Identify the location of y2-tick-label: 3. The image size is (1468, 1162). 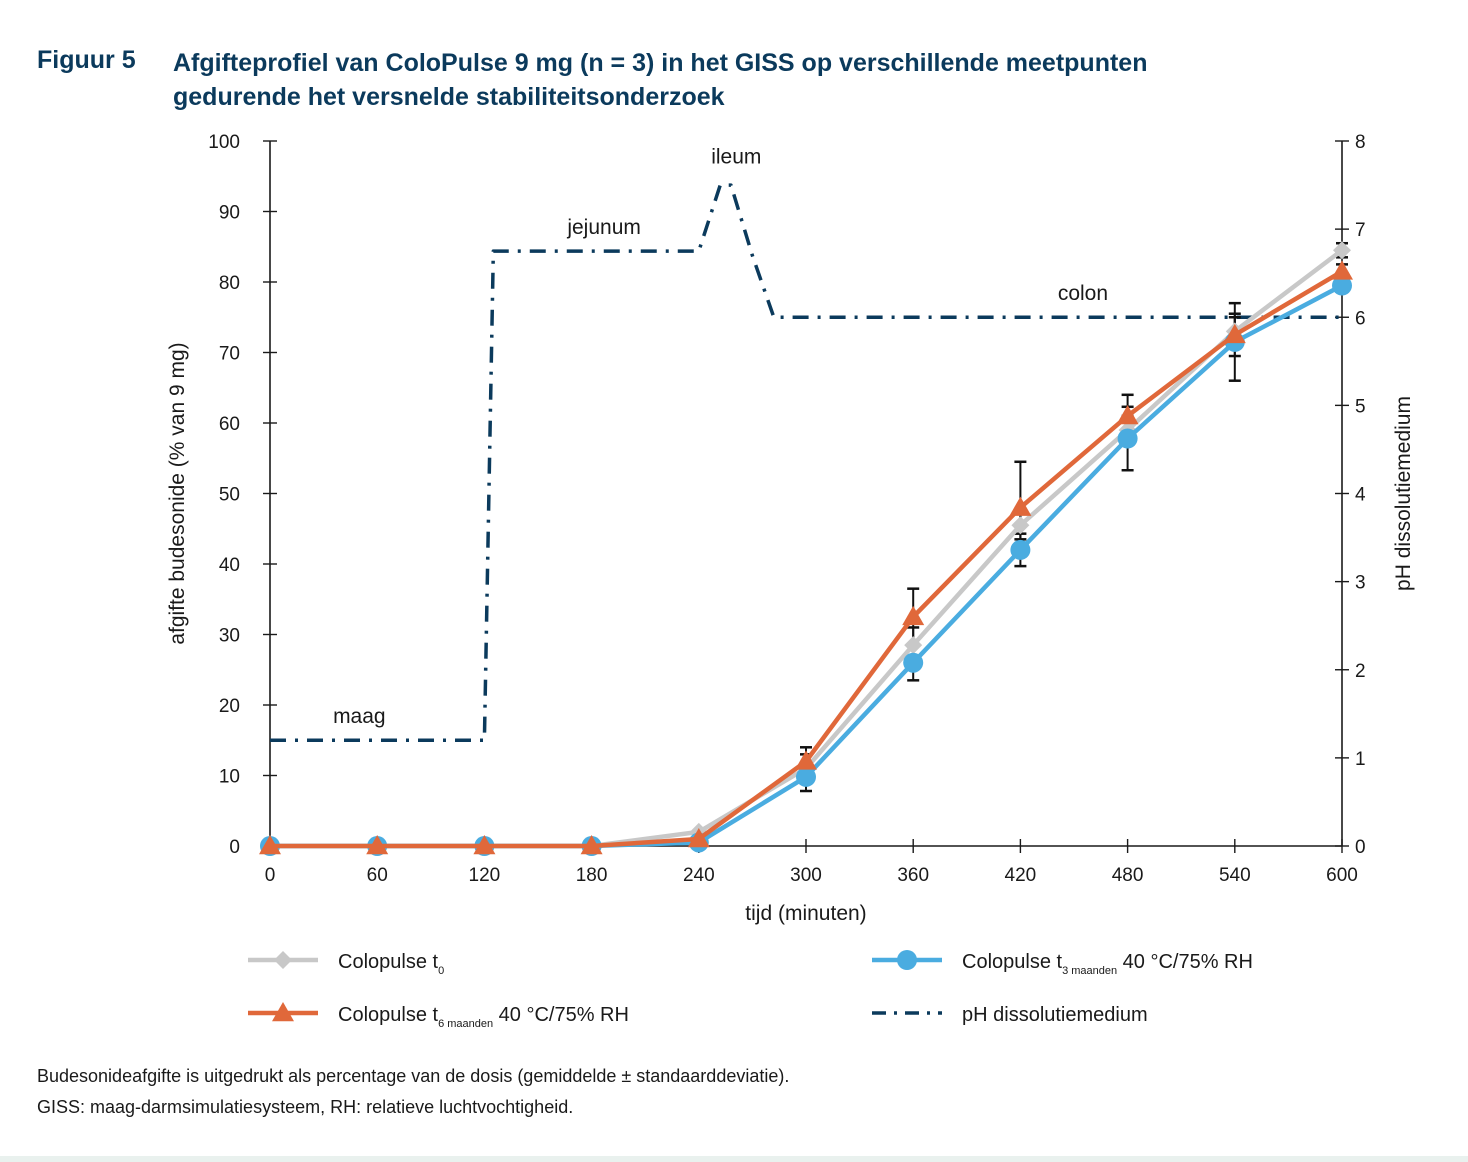
(1360, 583).